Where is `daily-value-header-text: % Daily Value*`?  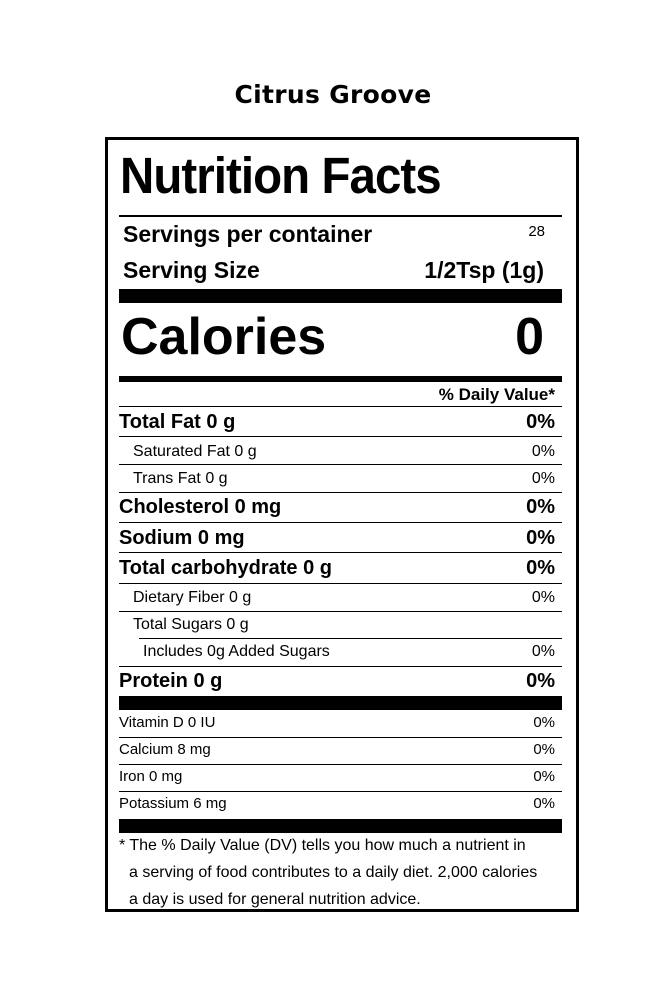 daily-value-header-text: % Daily Value* is located at coordinates (496, 394).